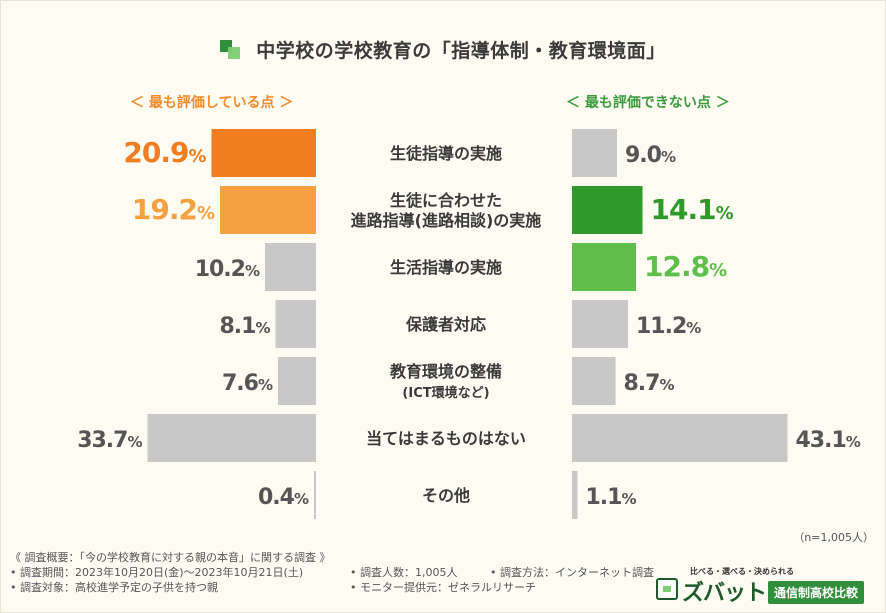 The height and width of the screenshot is (613, 886). I want to click on logo-badge: 通信制高校比較, so click(816, 592).